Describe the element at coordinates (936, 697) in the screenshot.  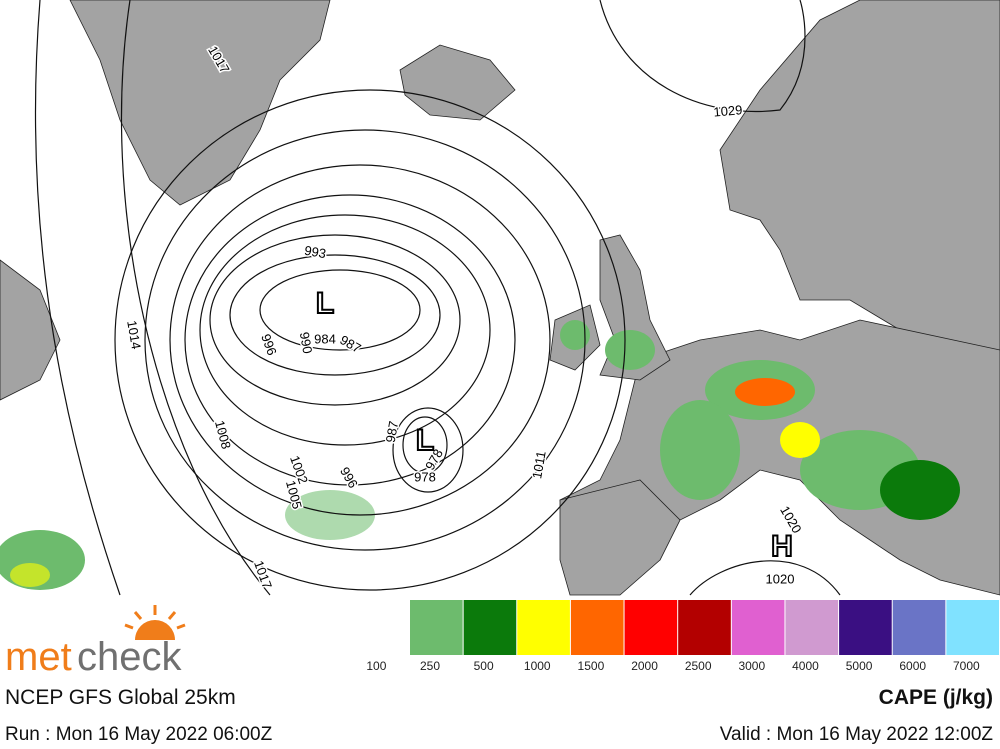
I see `legend-title: CAPE (j/kg)` at that location.